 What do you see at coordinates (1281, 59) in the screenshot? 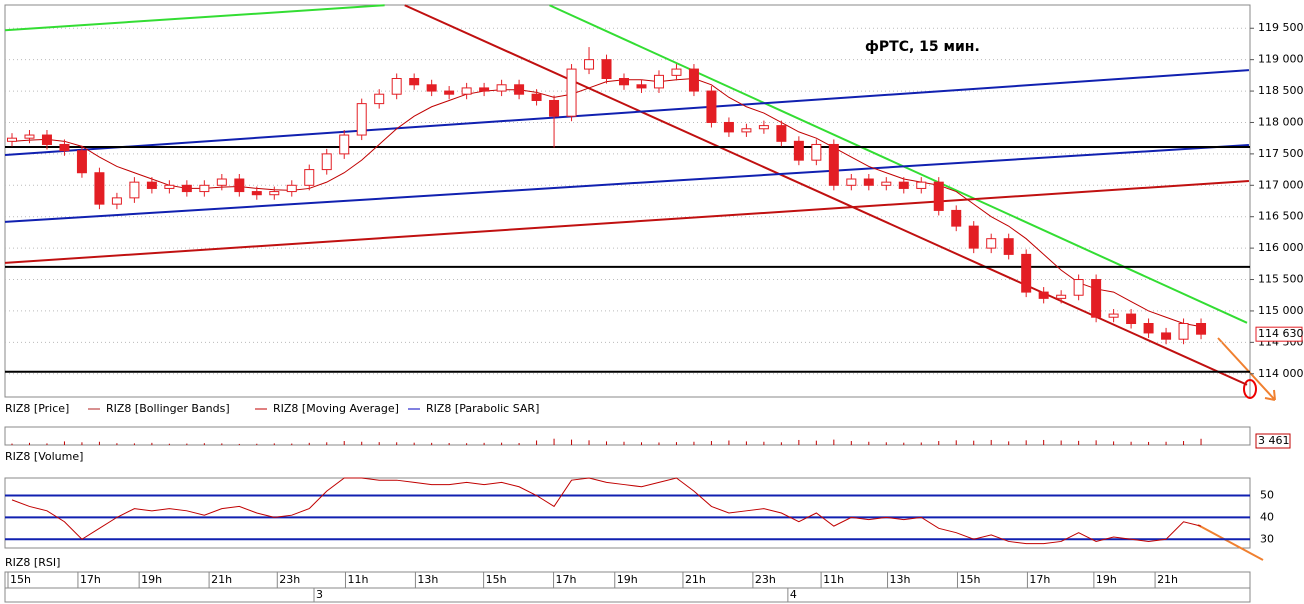
I see `y-tick-label: 119 000` at bounding box center [1281, 59].